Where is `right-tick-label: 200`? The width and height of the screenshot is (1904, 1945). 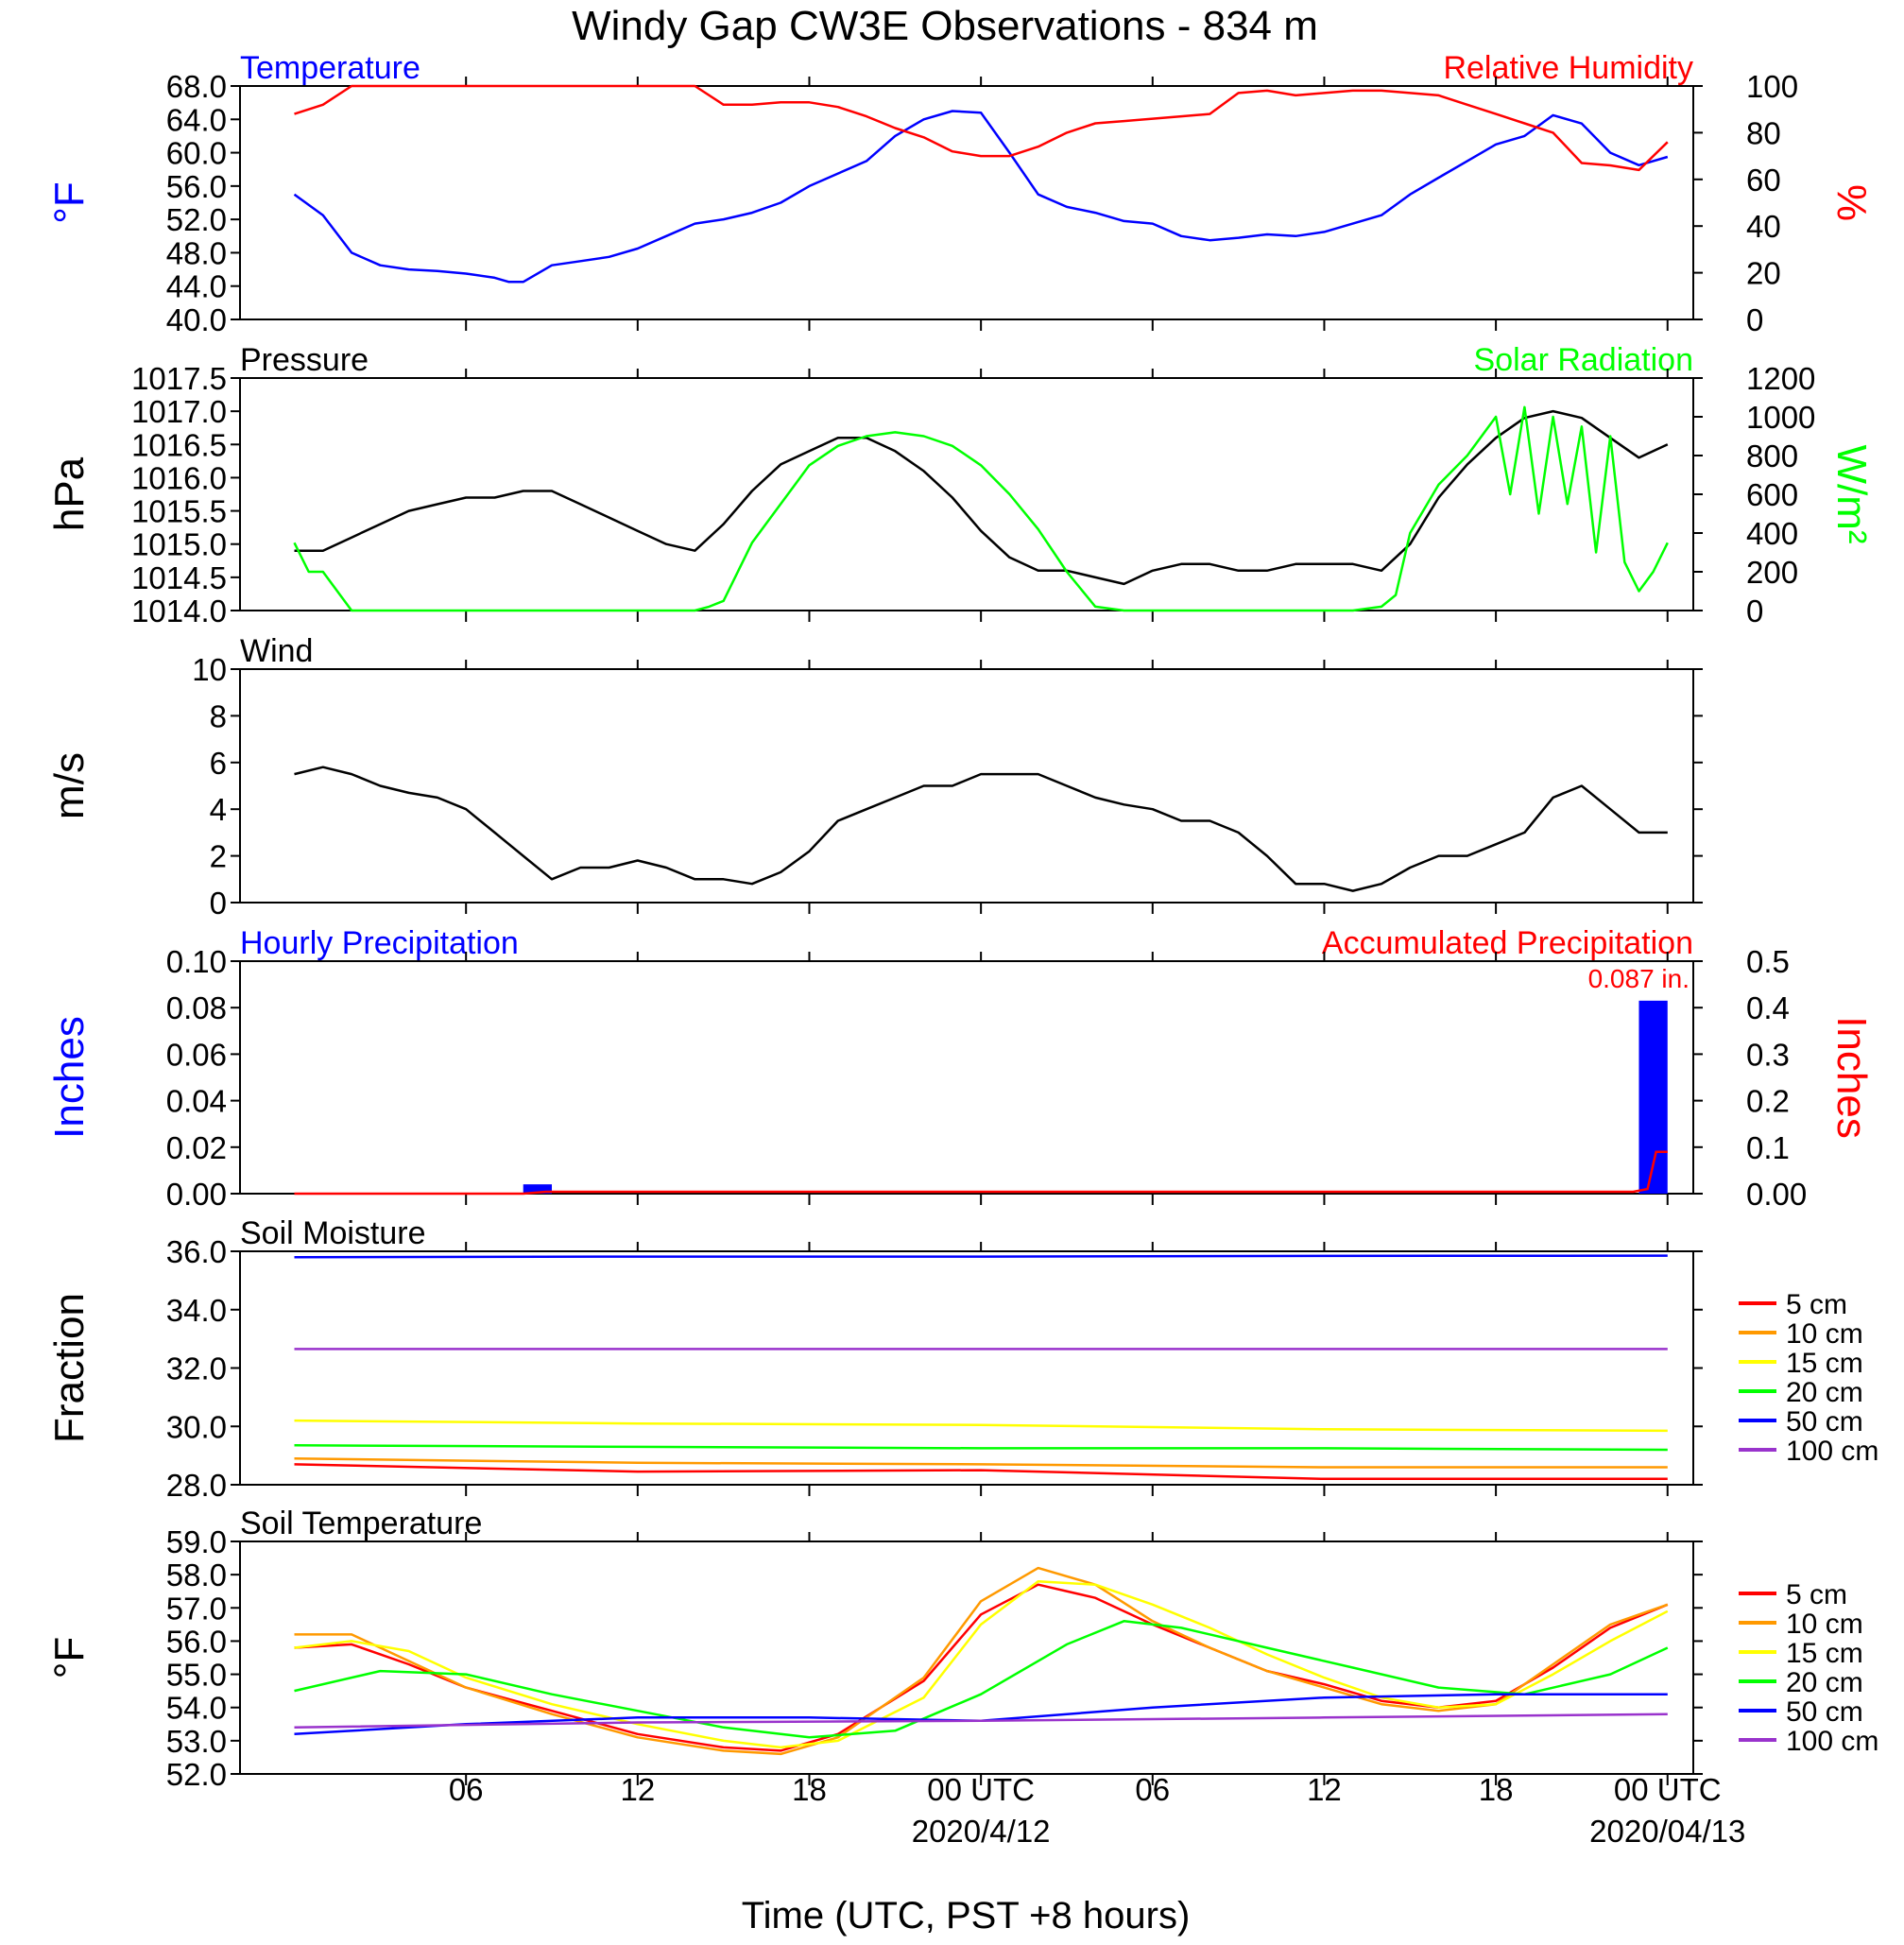 right-tick-label: 200 is located at coordinates (1772, 572).